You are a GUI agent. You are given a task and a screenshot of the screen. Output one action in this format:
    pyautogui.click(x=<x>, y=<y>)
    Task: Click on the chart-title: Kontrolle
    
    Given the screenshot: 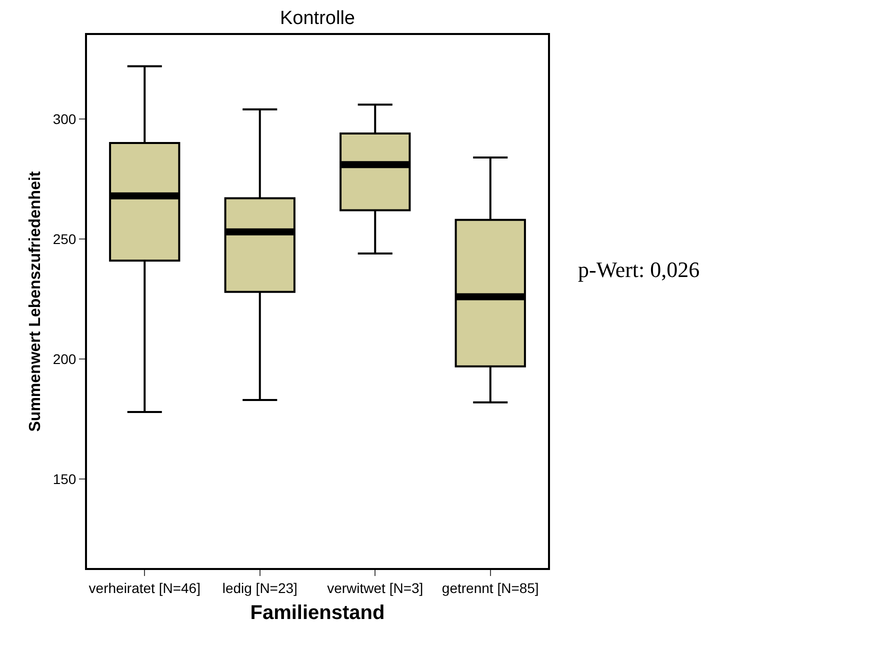 What is the action you would take?
    pyautogui.click(x=317, y=18)
    